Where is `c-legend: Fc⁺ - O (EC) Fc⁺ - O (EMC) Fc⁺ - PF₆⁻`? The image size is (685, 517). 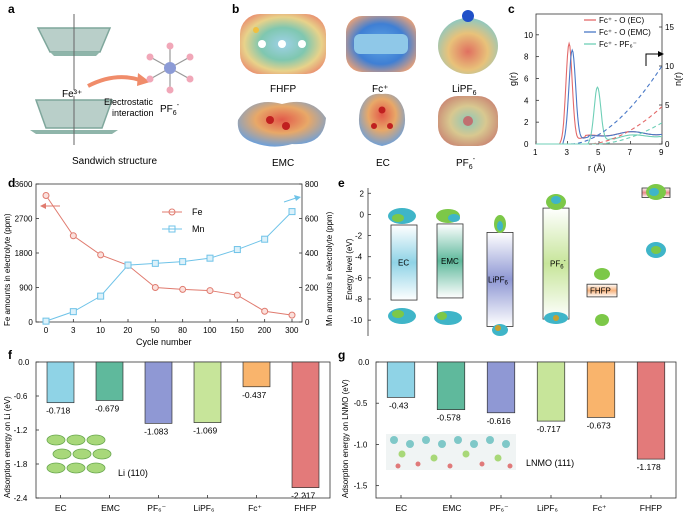
c-legend: Fc⁺ - O (EC) Fc⁺ - O (EMC) Fc⁺ - PF₆⁻ is located at coordinates (617, 32).